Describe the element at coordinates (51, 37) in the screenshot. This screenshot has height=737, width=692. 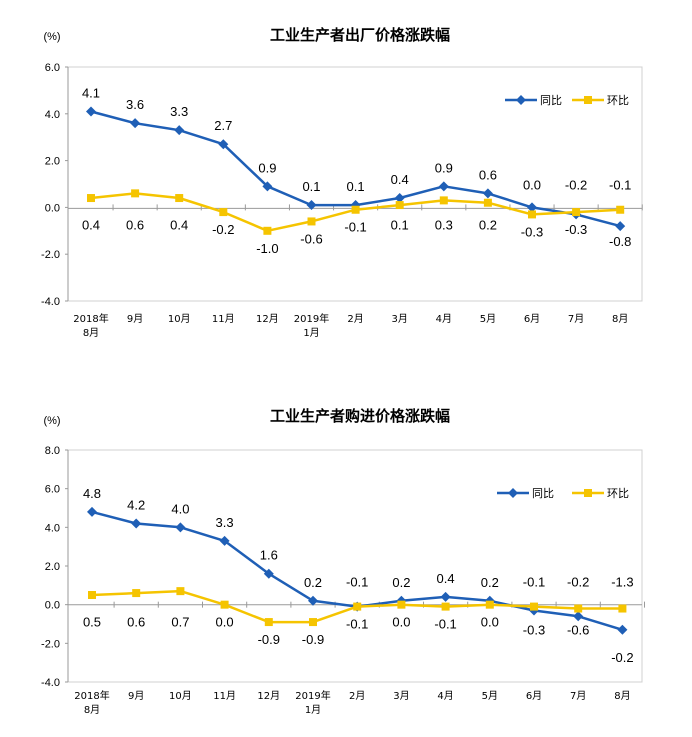
I see `chart-1-unit: (%)` at that location.